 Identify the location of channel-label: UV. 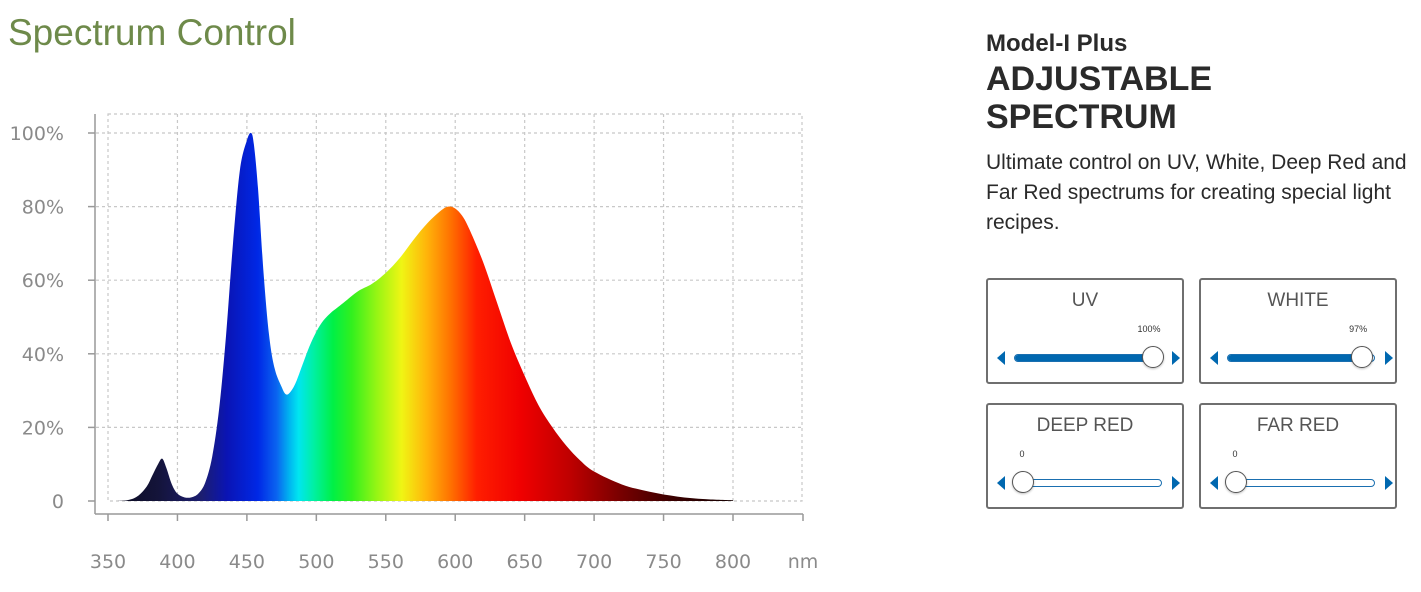
(1085, 300).